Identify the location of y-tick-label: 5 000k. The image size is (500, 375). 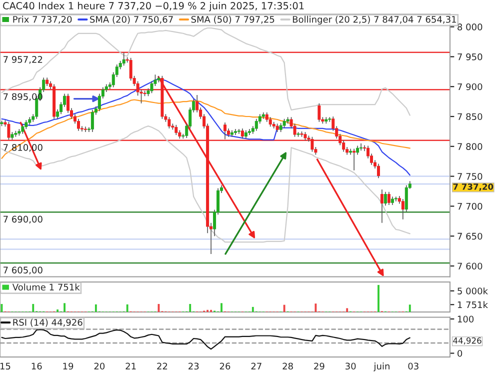
(473, 290).